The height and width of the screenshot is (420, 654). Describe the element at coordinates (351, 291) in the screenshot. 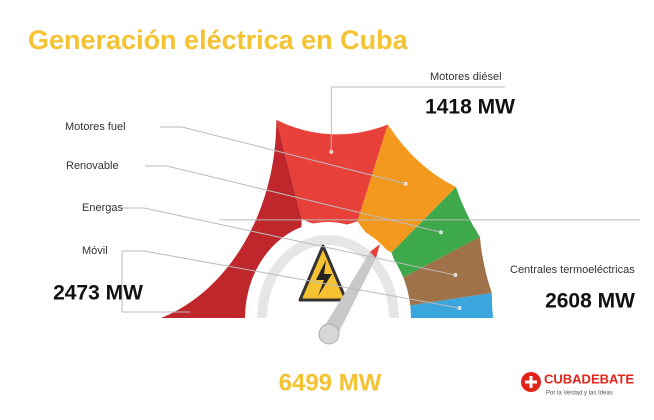

I see `gauge-needle` at that location.